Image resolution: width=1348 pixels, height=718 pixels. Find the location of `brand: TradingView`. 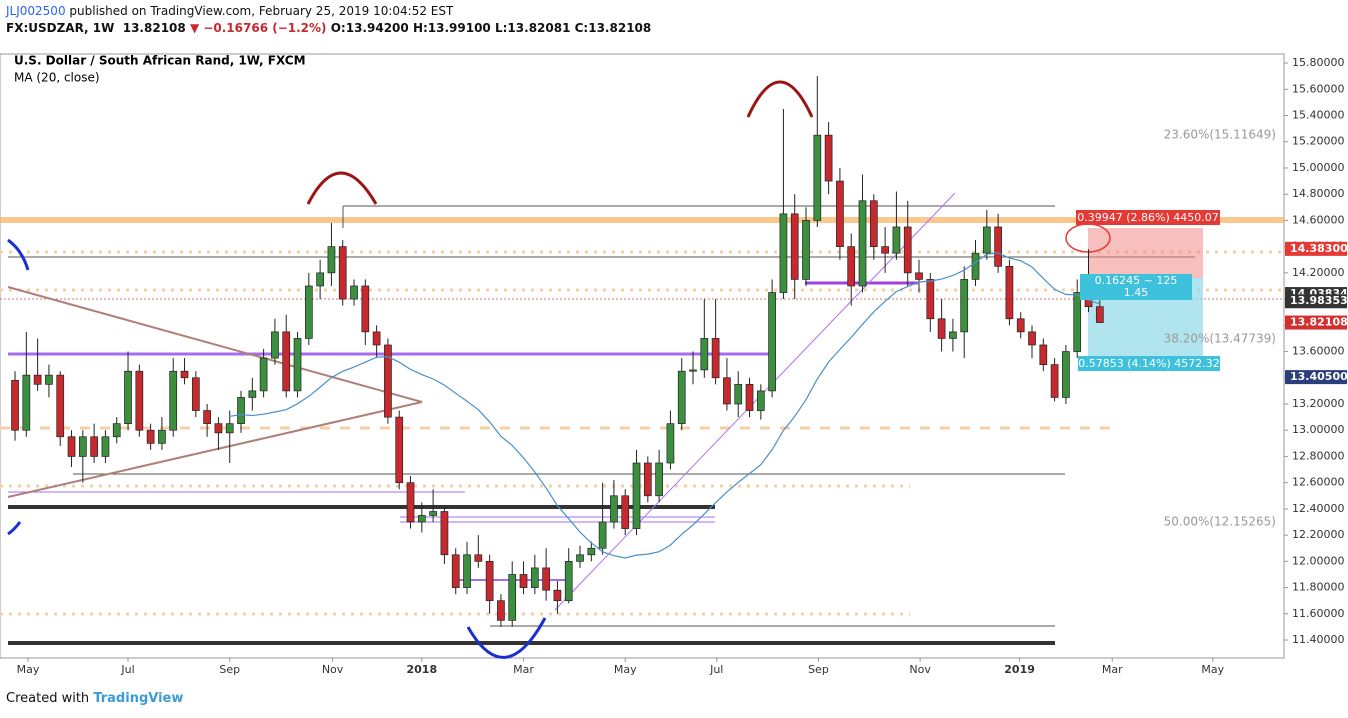

brand: TradingView is located at coordinates (138, 698).